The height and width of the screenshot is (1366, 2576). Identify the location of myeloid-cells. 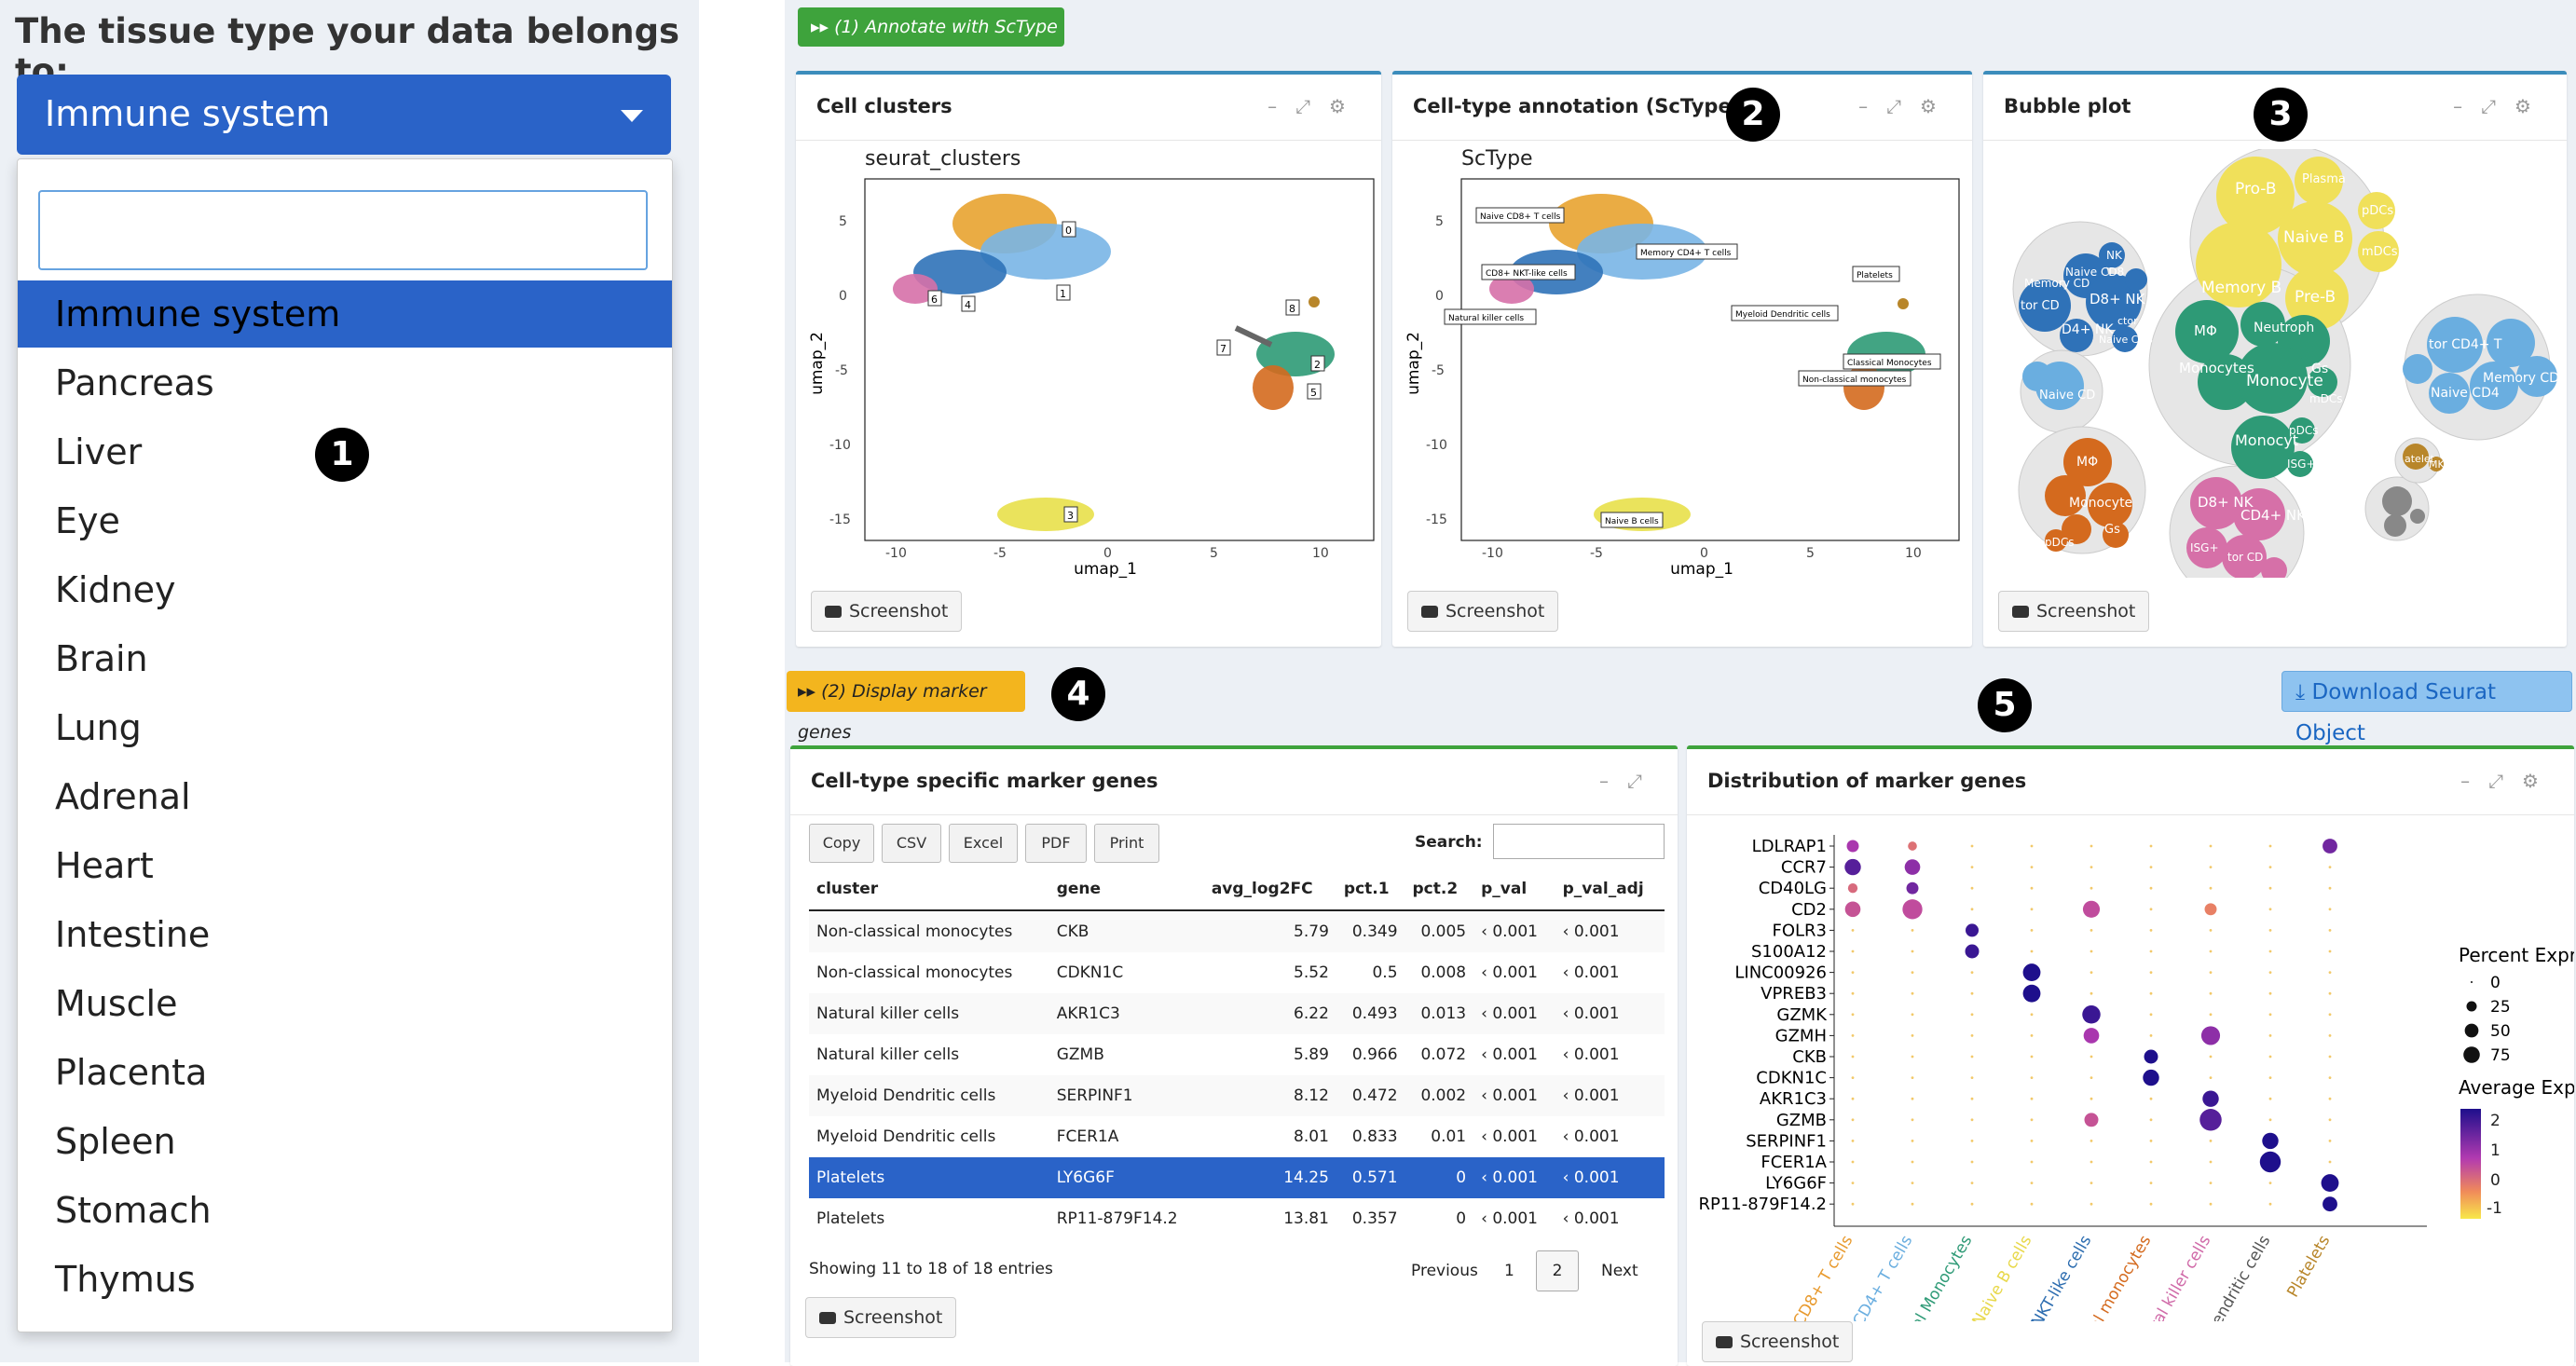
(2256, 390).